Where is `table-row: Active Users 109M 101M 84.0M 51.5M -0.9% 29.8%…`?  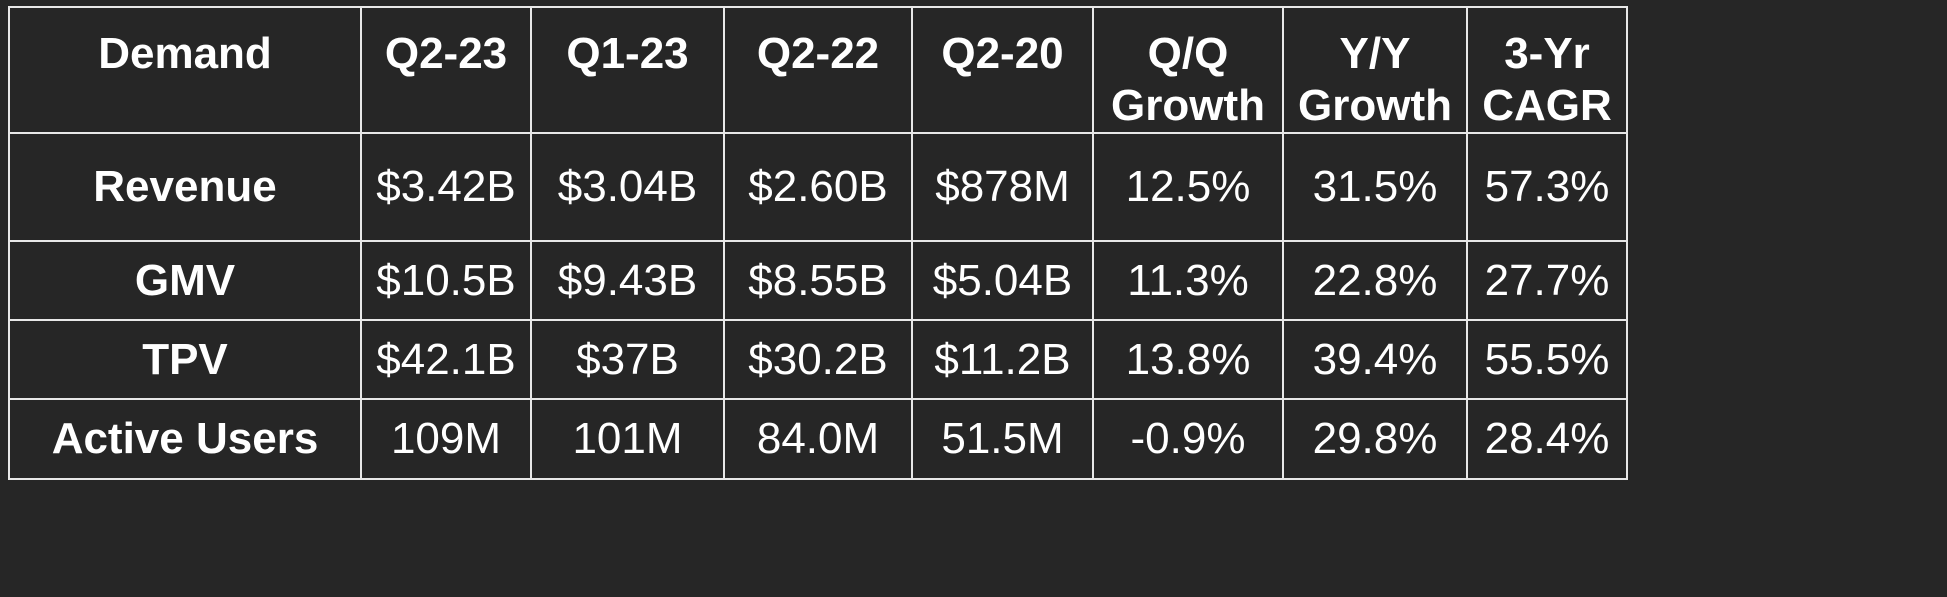 table-row: Active Users 109M 101M 84.0M 51.5M -0.9% 29.8%… is located at coordinates (818, 439).